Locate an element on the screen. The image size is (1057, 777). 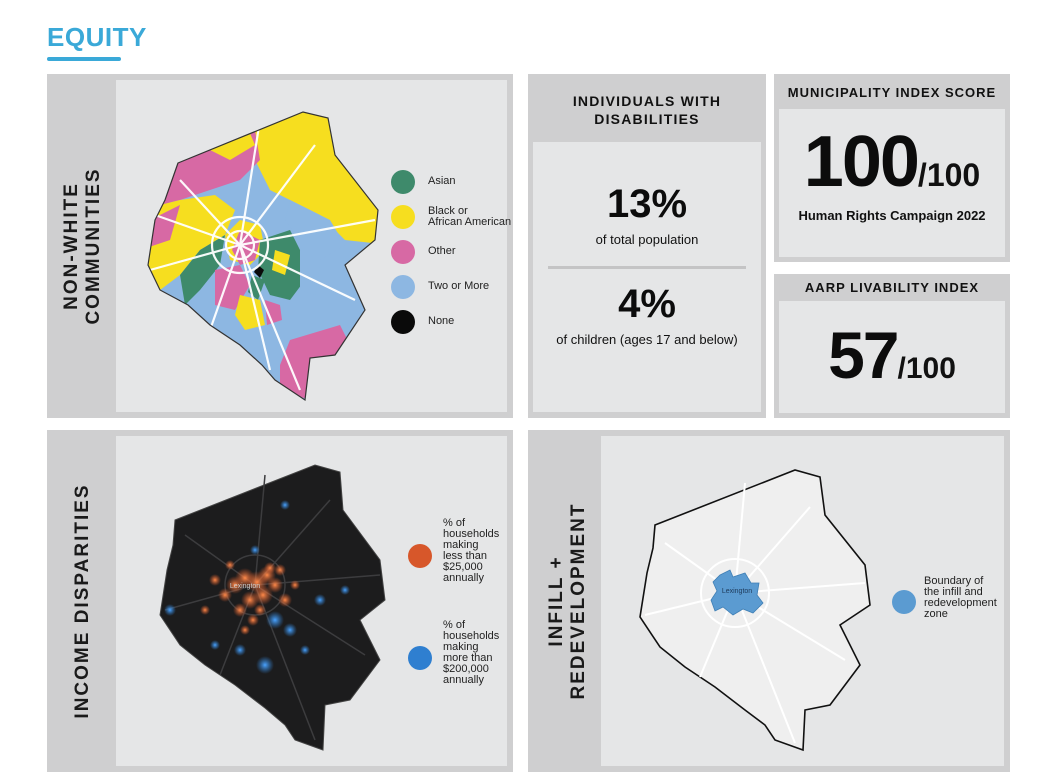
legend-item-other: Other is located at coordinates (423, 252).